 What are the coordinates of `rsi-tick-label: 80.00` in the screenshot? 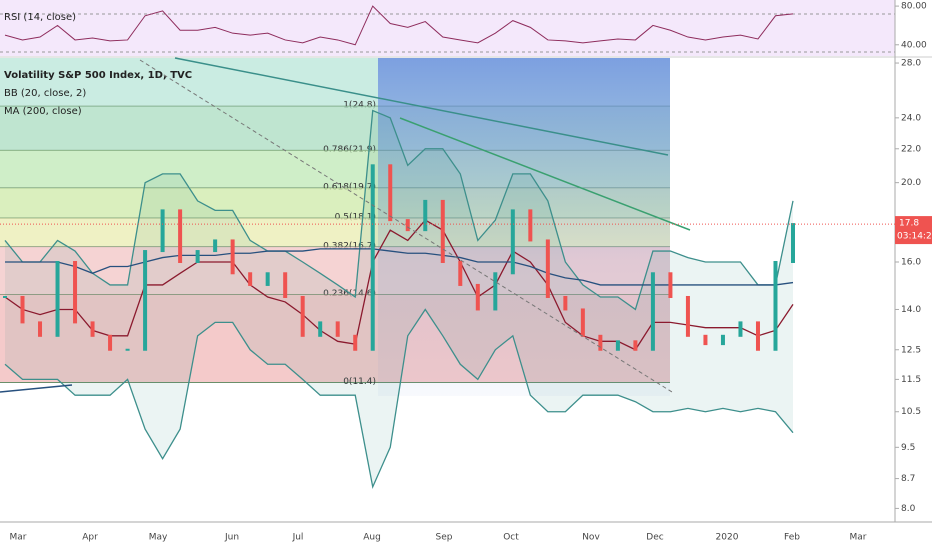 It's located at (914, 7).